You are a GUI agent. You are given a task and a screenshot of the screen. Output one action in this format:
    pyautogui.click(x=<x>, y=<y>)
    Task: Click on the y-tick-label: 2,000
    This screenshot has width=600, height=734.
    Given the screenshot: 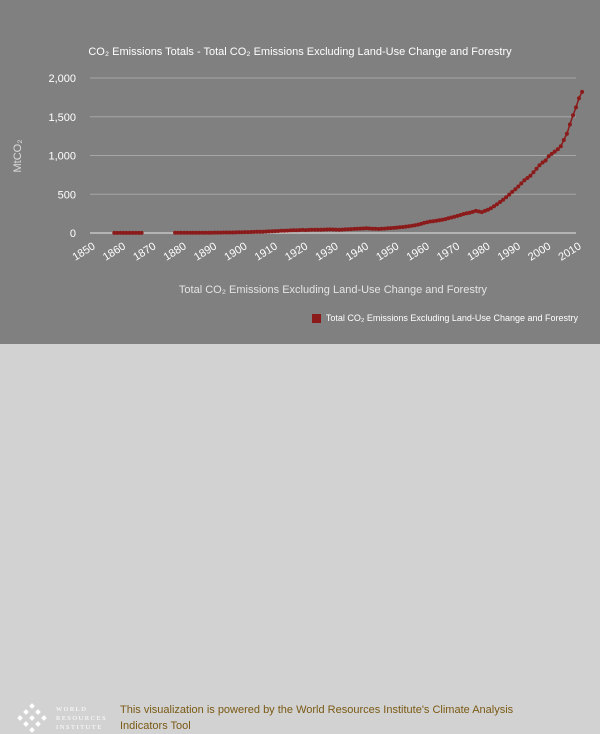 What is the action you would take?
    pyautogui.click(x=62, y=79)
    